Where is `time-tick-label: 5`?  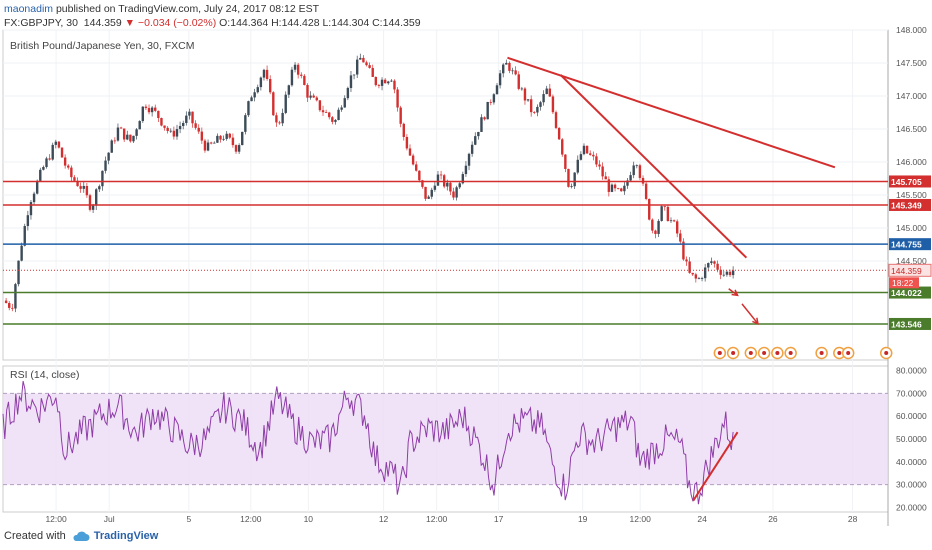
time-tick-label: 5 is located at coordinates (188, 519).